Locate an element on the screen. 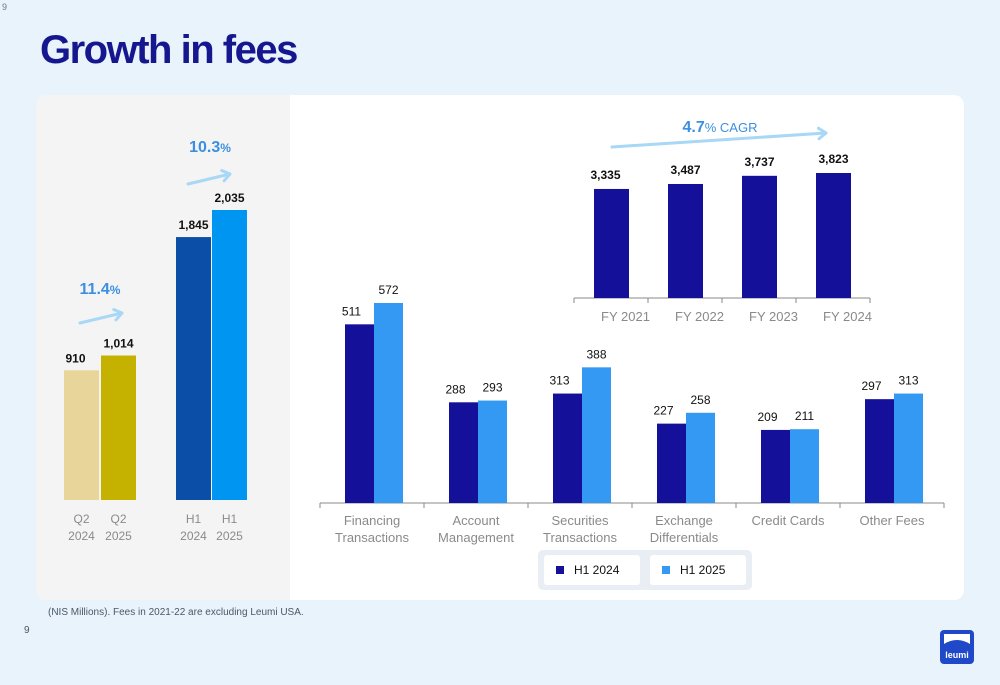 The image size is (1000, 685). legend-label-h1-2024: H1 2024 is located at coordinates (597, 570).